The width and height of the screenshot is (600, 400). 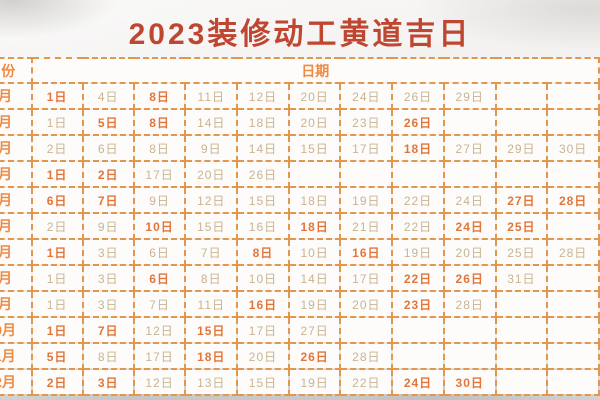 I want to click on month-label: 3月, so click(x=16, y=148).